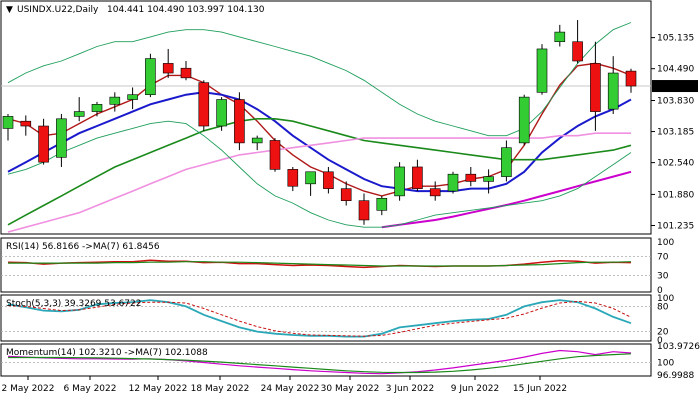  I want to click on price-axis-label: 103.830, so click(675, 101).